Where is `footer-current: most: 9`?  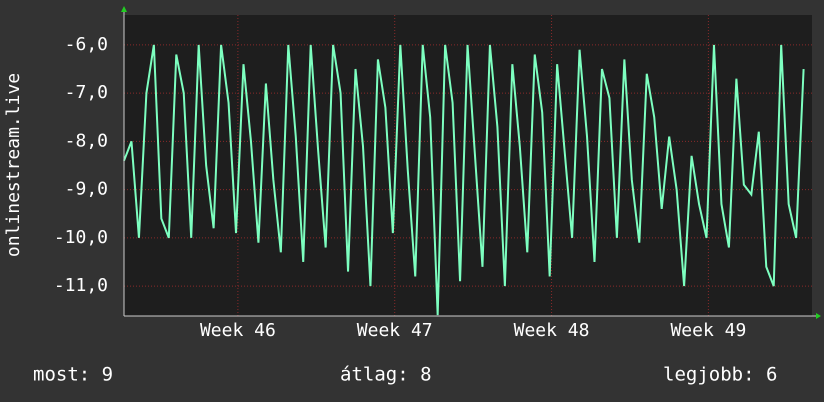
footer-current: most: 9 is located at coordinates (73, 375).